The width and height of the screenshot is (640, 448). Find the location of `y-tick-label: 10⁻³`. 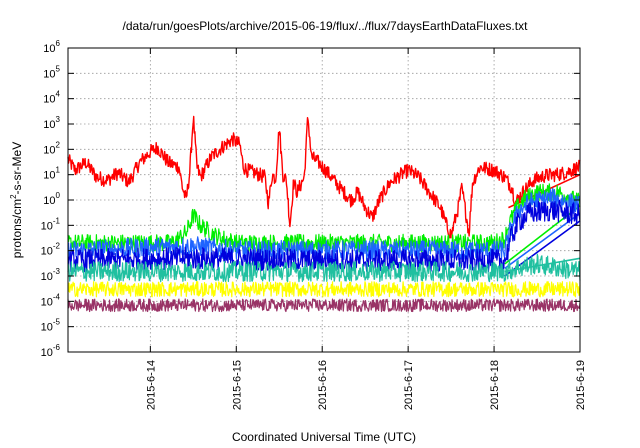

y-tick-label: 10⁻³ is located at coordinates (51, 275).